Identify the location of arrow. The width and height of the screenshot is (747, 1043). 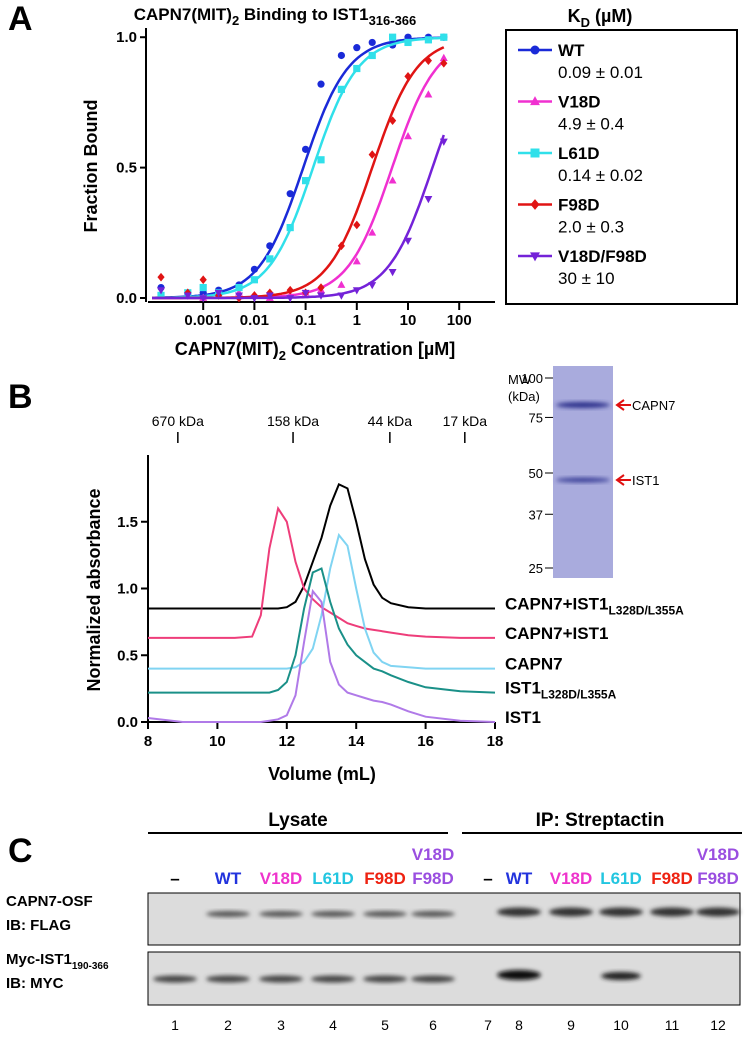
(623, 480).